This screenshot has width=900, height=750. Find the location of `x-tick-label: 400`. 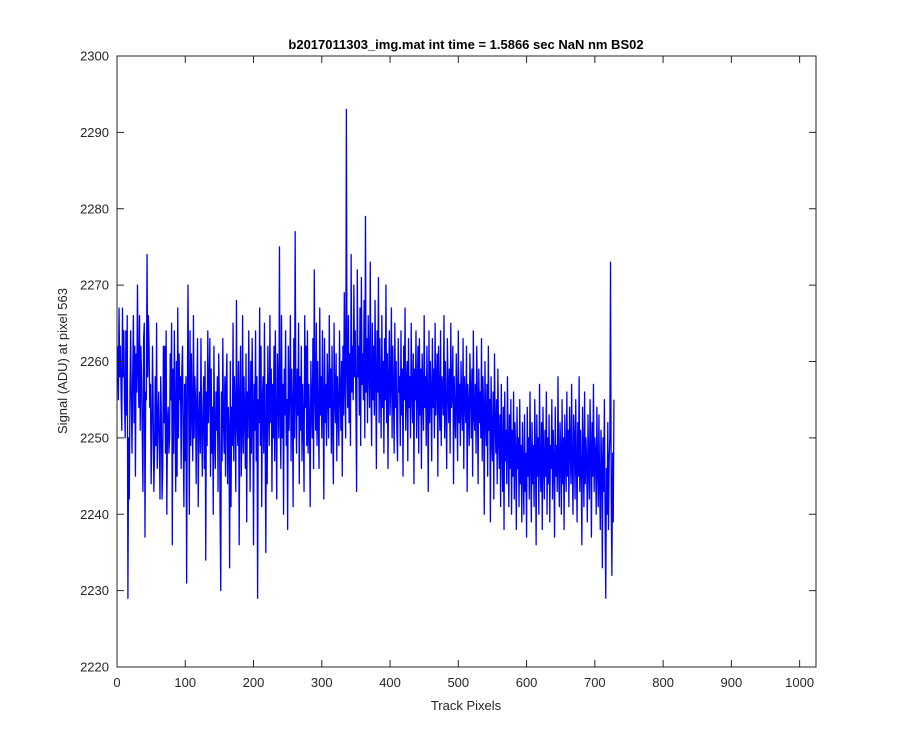

x-tick-label: 400 is located at coordinates (390, 682).